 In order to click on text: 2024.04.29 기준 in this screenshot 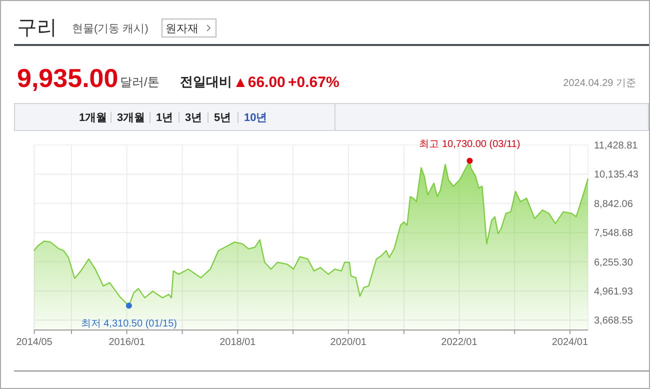, I will do `click(599, 83)`.